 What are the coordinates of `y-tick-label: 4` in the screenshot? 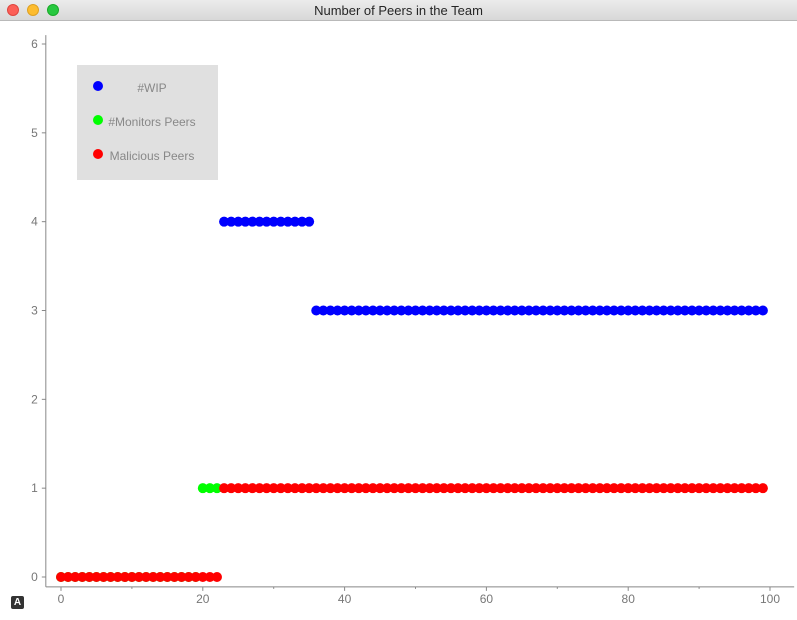 It's located at (34, 222).